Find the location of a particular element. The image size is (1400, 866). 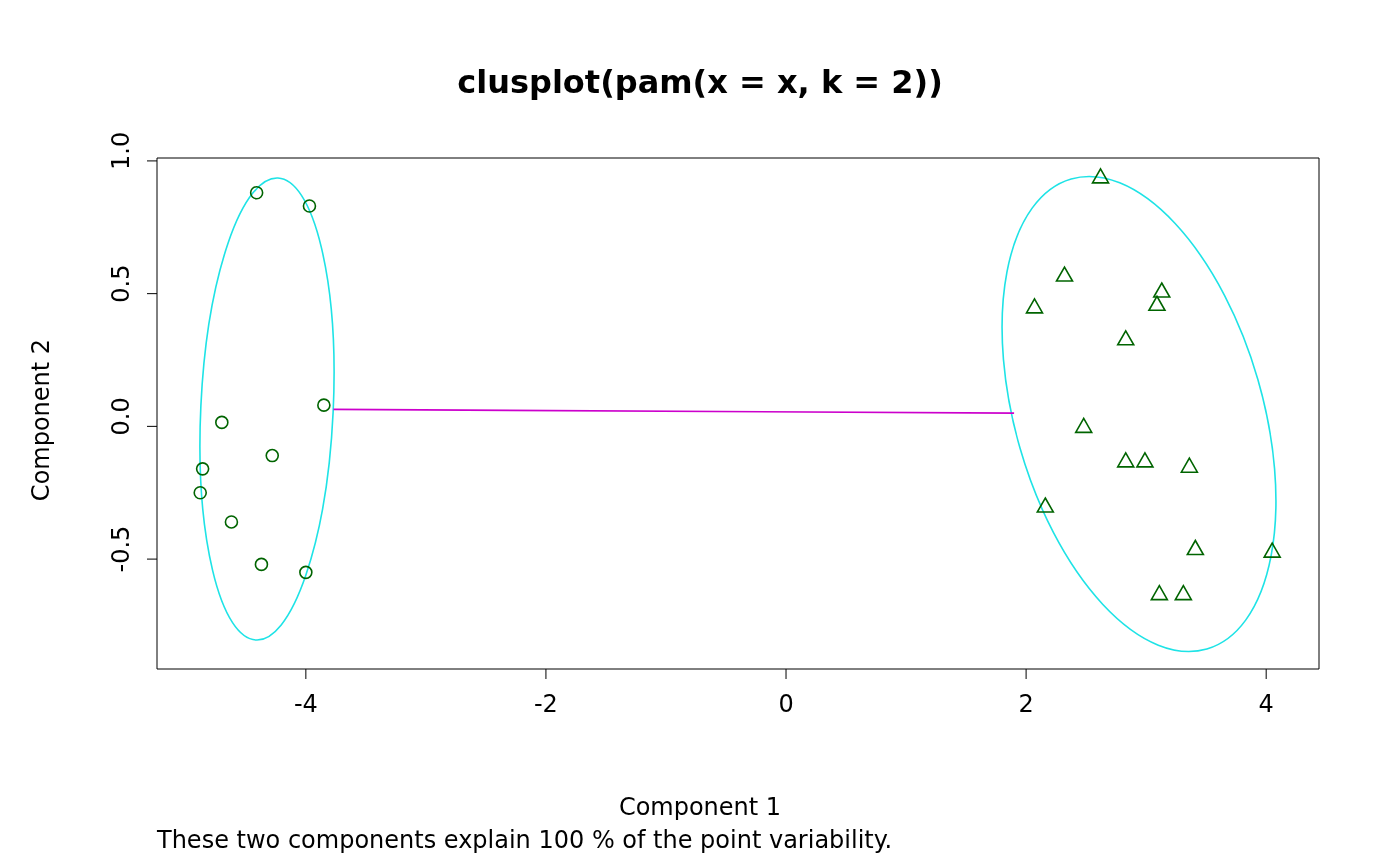

x-tick-label: 2 is located at coordinates (1026, 704).